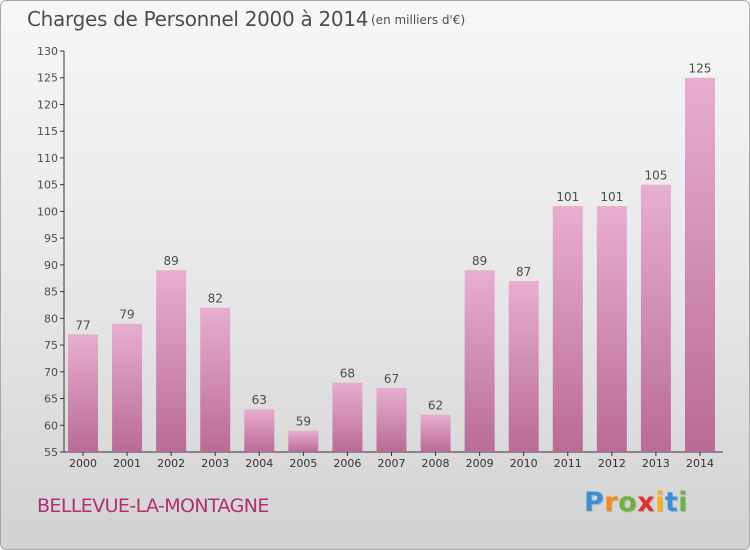 This screenshot has width=750, height=550. What do you see at coordinates (347, 463) in the screenshot?
I see `x-tick-label: 2006` at bounding box center [347, 463].